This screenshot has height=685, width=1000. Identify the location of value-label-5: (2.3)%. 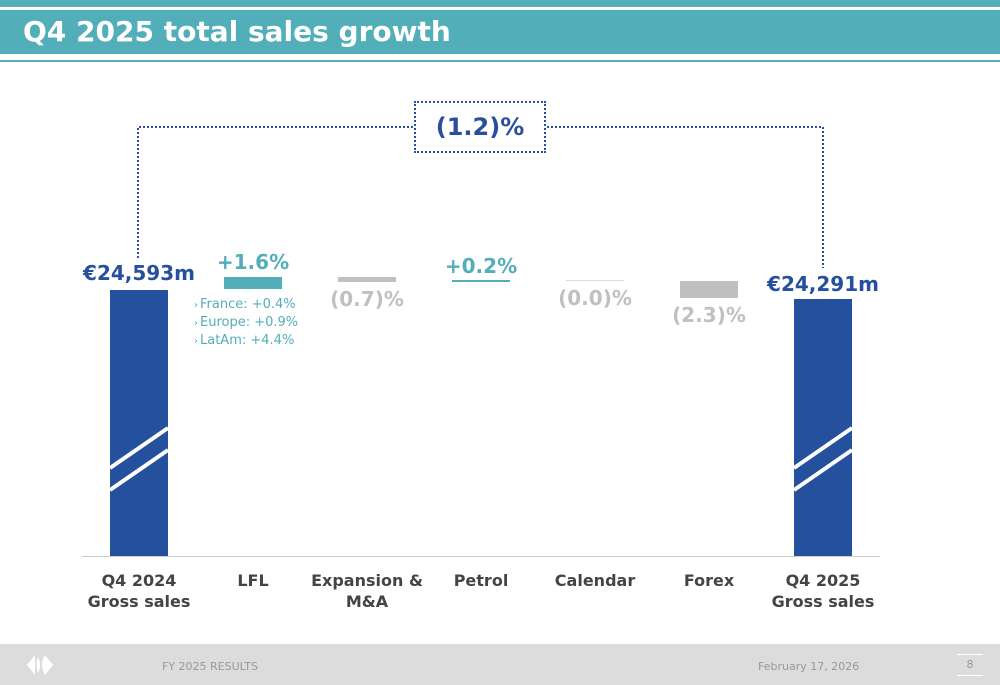
(709, 314).